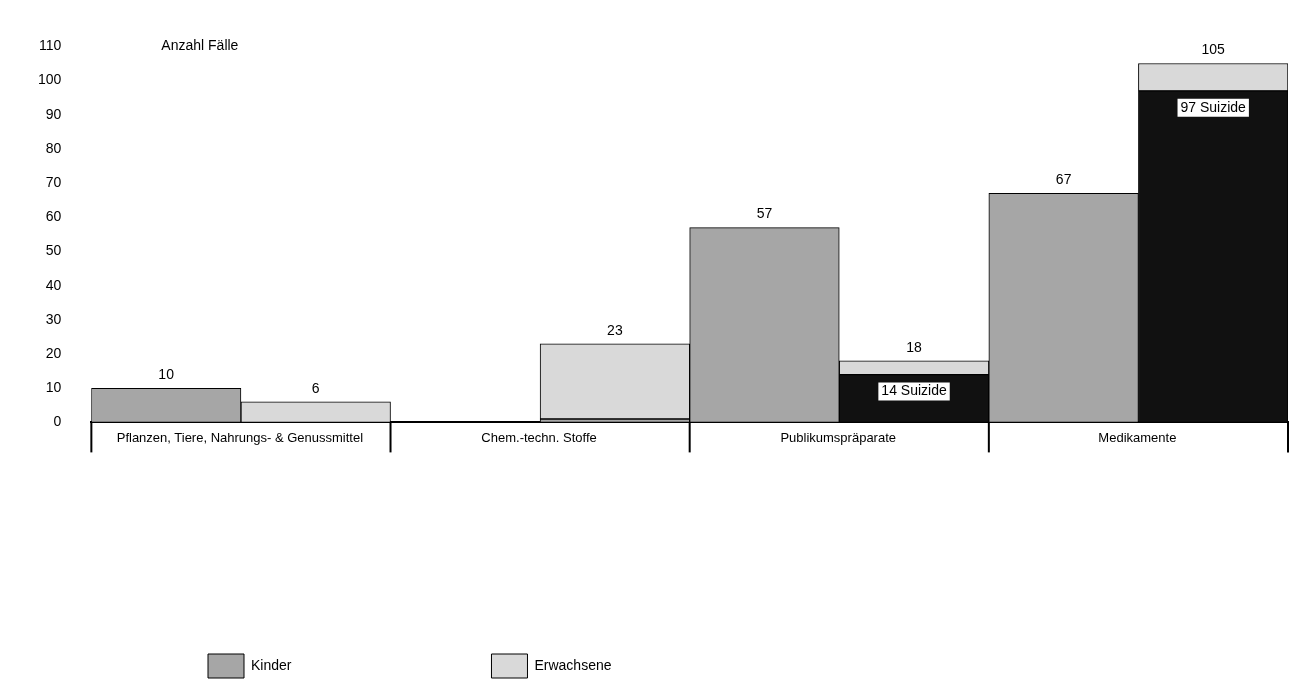  What do you see at coordinates (50, 45) in the screenshot?
I see `y-tick-label: 110` at bounding box center [50, 45].